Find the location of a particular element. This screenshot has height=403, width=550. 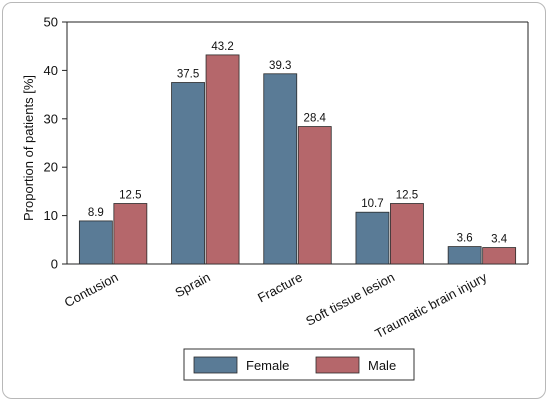

x-tick-label: Sprain is located at coordinates (192, 284).